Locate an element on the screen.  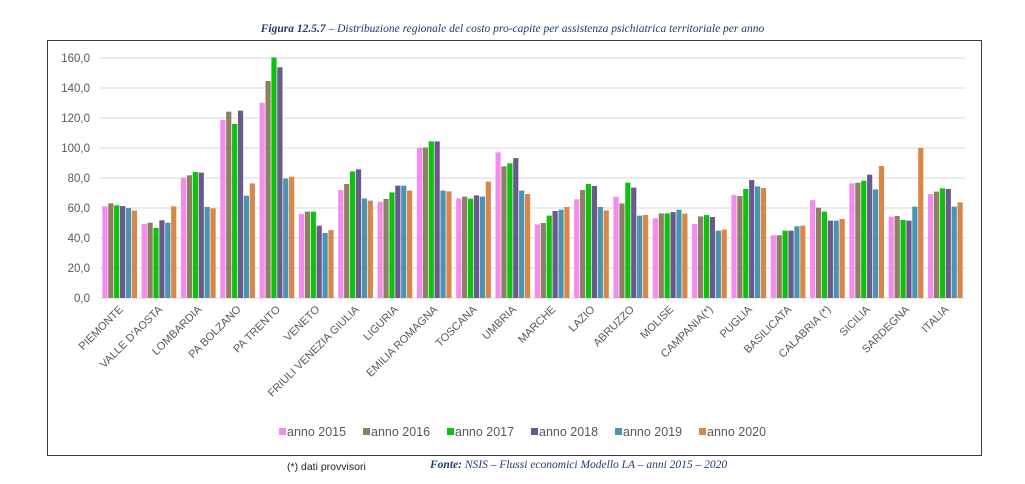
legend-label: anno 2015 is located at coordinates (316, 432).